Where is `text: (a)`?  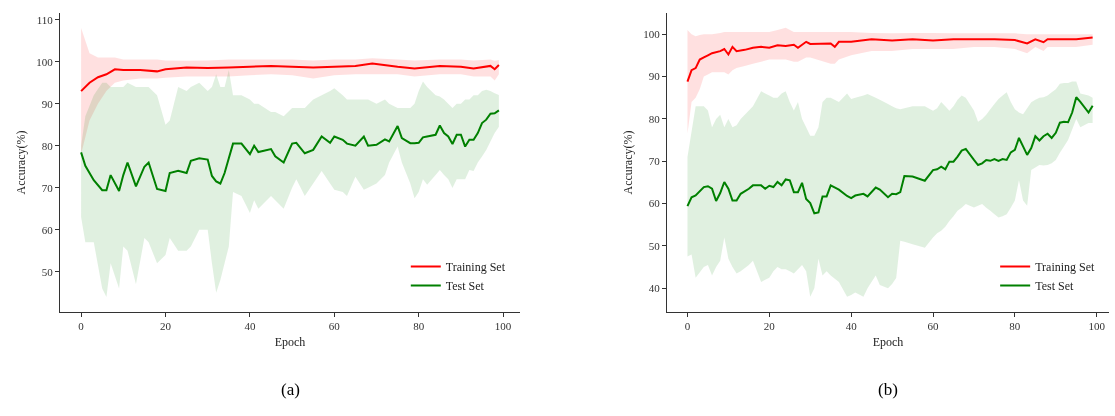
text: (a) is located at coordinates (290, 389).